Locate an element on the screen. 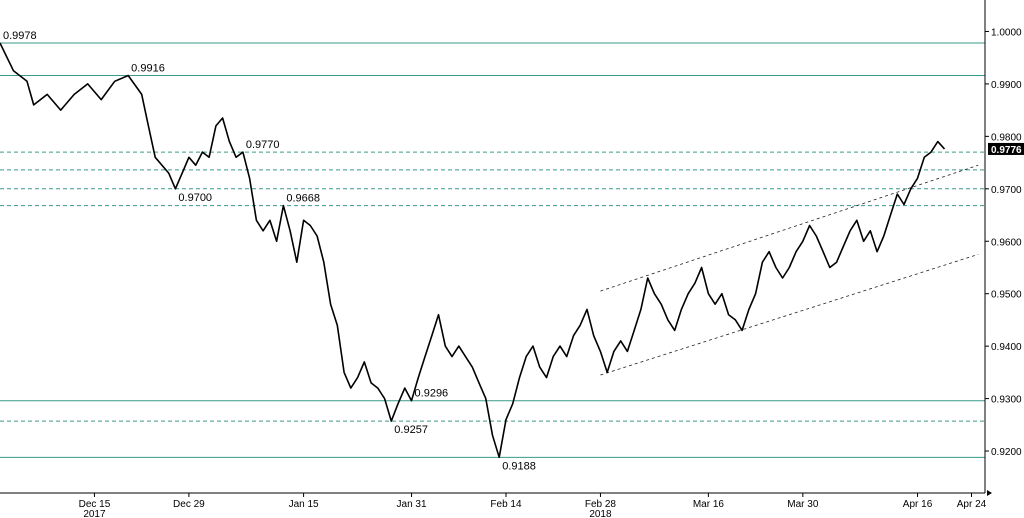  y-tick-label: 0.9600 is located at coordinates (1006, 242).